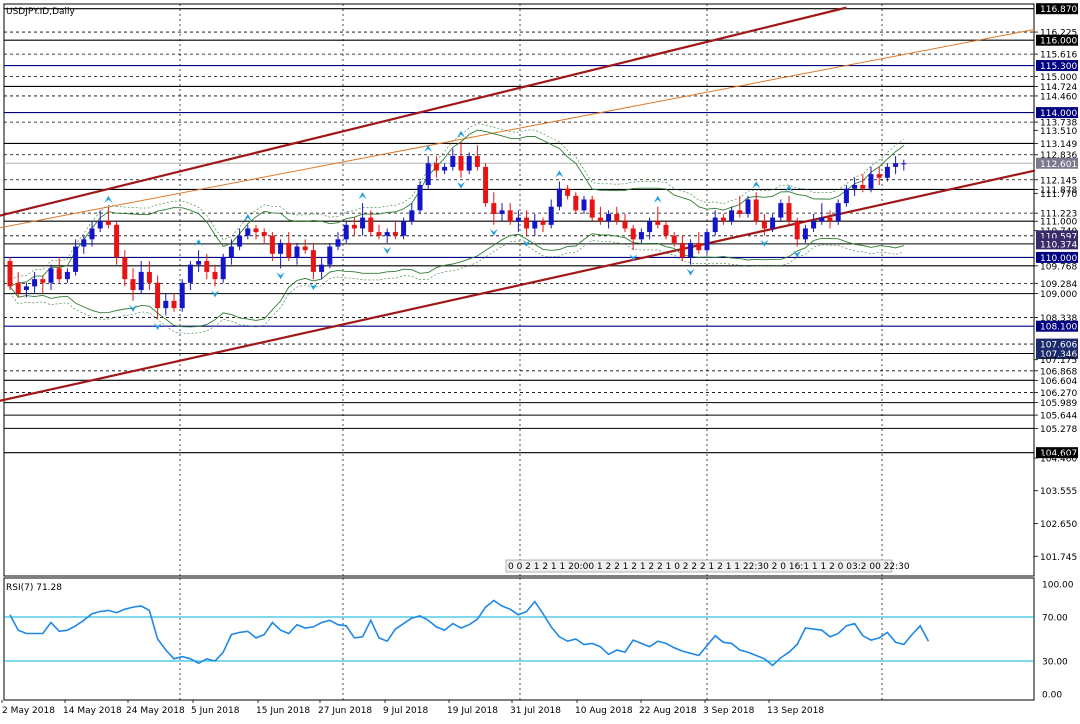 This screenshot has width=1080, height=724. I want to click on rsi-tick-label: 100.00, so click(1058, 586).